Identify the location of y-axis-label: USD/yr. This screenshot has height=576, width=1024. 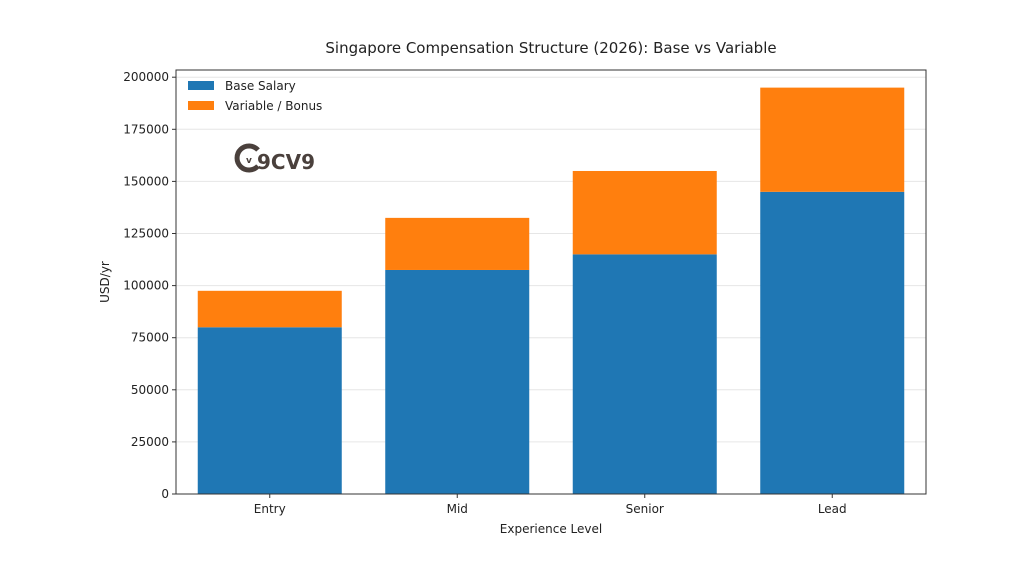
(105, 282).